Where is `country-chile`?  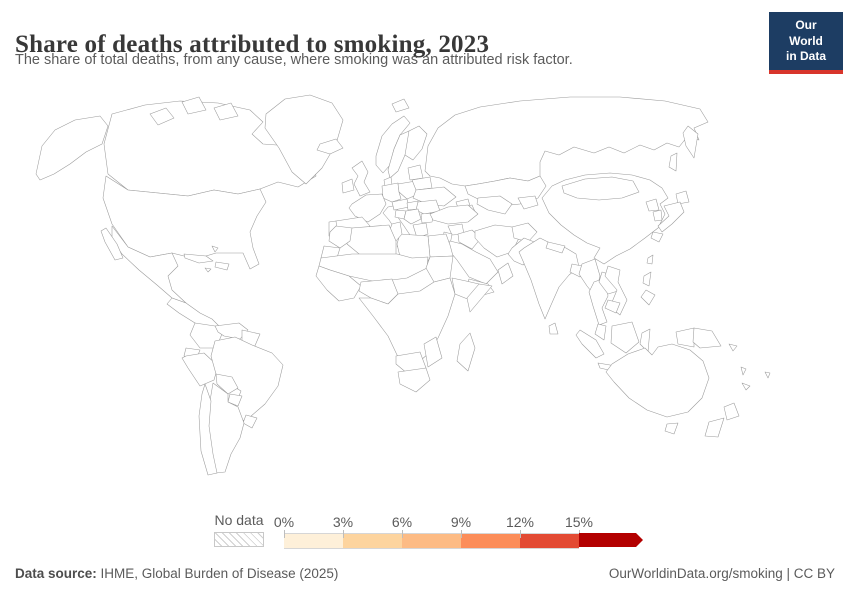 country-chile is located at coordinates (208, 429).